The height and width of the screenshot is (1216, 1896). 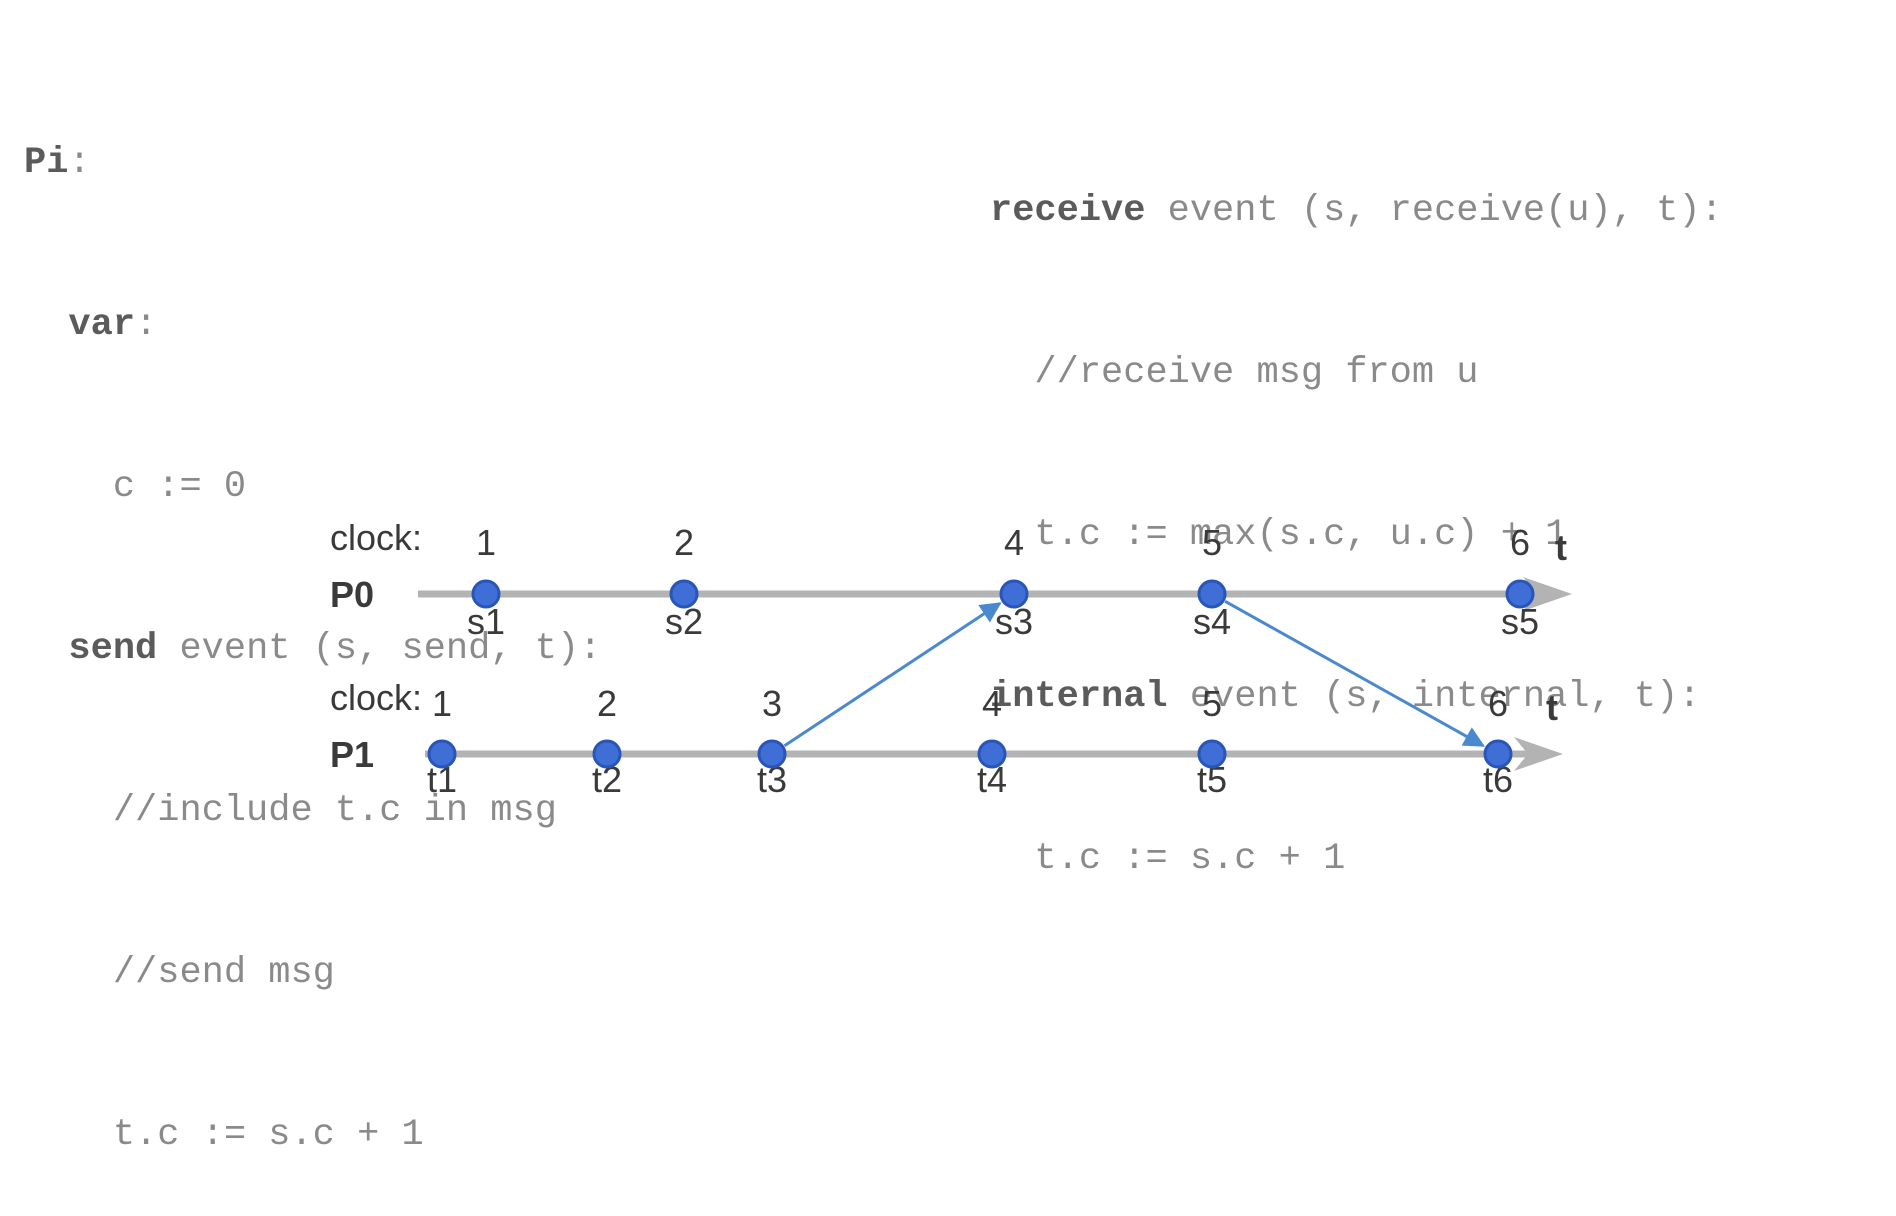 I want to click on code-line-internal: internal event (s, internal, t):, so click(x=1356, y=697).